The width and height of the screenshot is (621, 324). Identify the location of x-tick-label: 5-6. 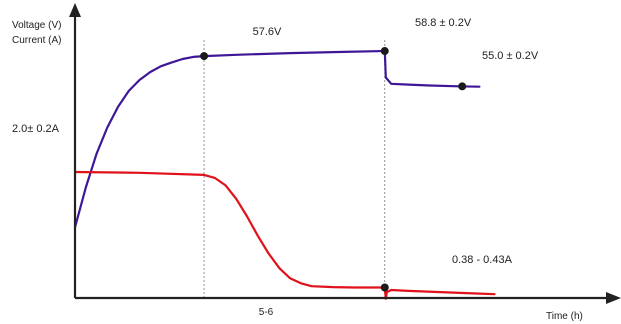
(266, 312).